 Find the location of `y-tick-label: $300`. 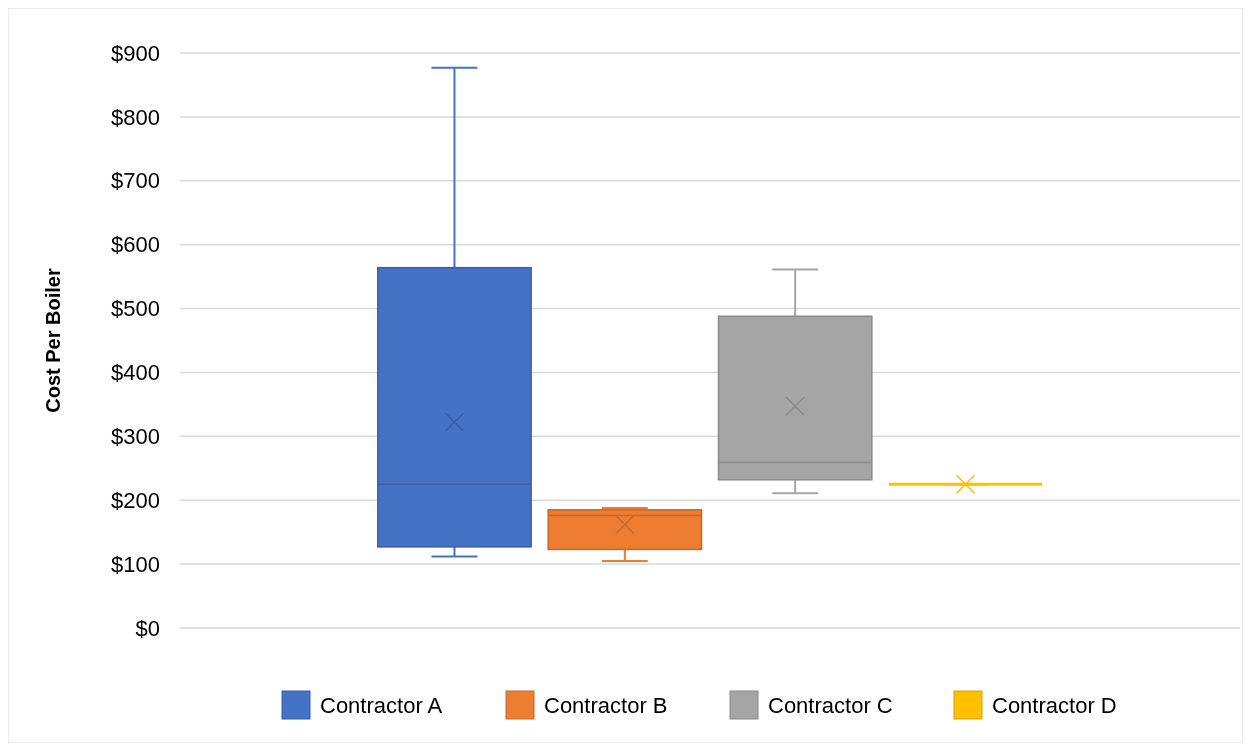

y-tick-label: $300 is located at coordinates (135, 437).